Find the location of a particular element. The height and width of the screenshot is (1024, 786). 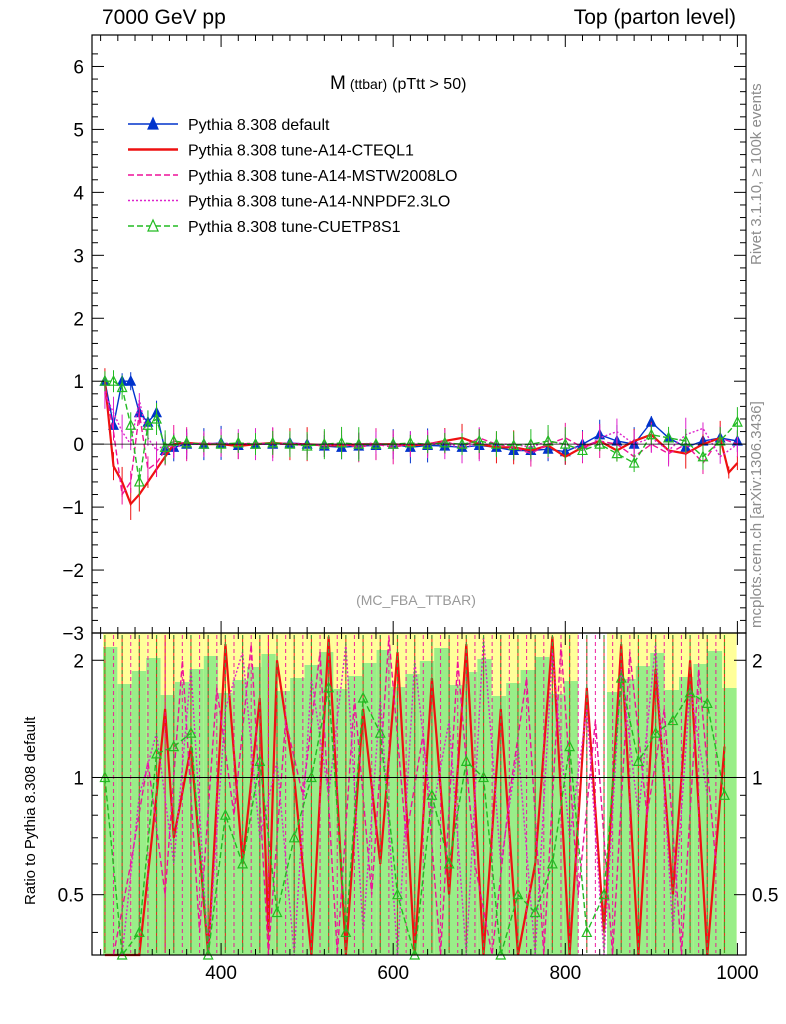

header-right: Top (parton level) is located at coordinates (654, 17).